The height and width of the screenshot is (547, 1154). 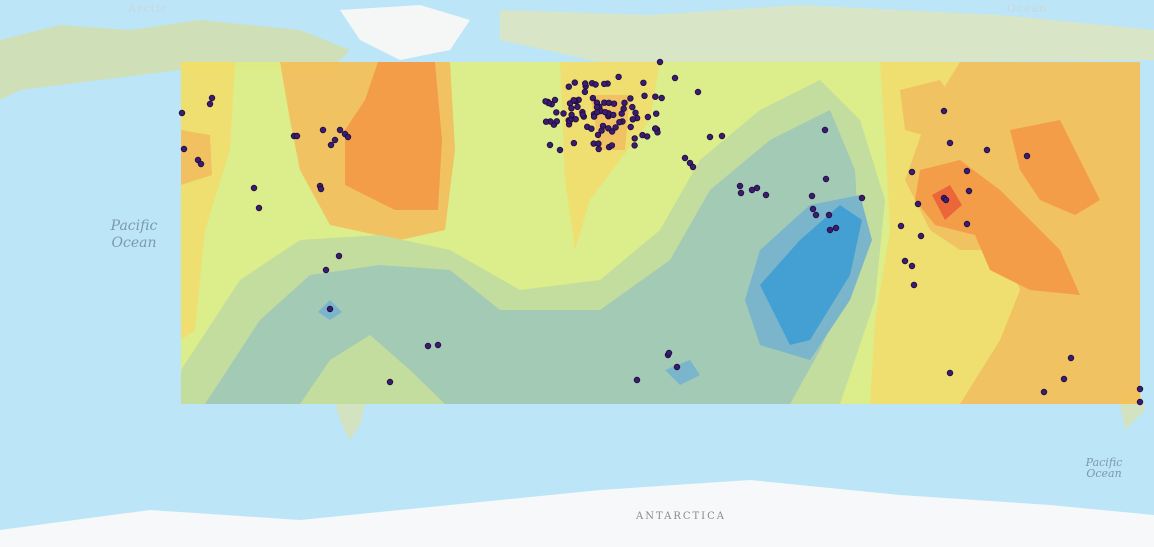 What do you see at coordinates (175, 60) in the screenshot?
I see `north-america` at bounding box center [175, 60].